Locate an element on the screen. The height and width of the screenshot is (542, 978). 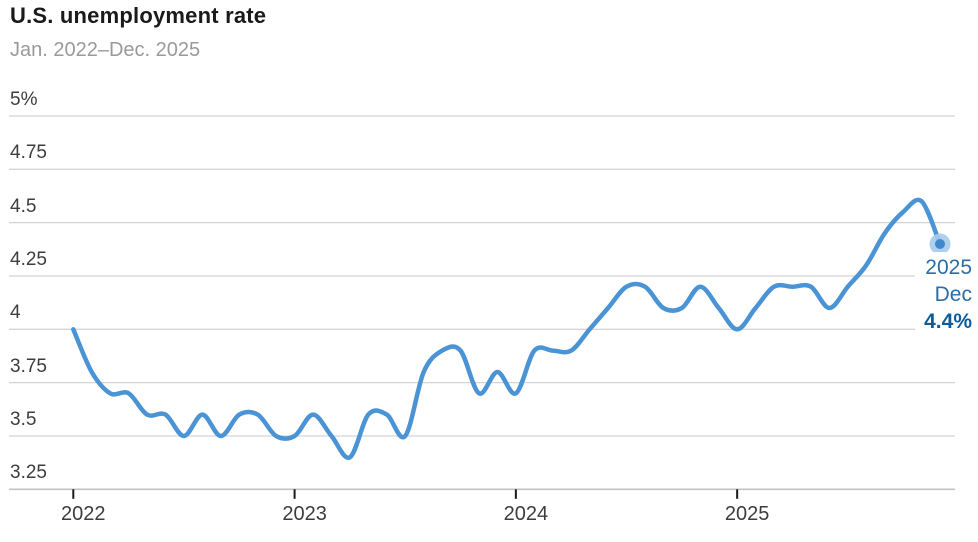
latest-value-annotation: 2025 Dec 4.4% is located at coordinates (943, 294).